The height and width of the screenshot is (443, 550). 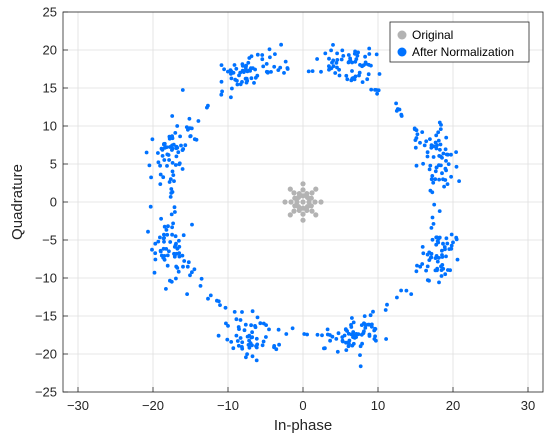 What do you see at coordinates (303, 202) in the screenshot?
I see `original-series` at bounding box center [303, 202].